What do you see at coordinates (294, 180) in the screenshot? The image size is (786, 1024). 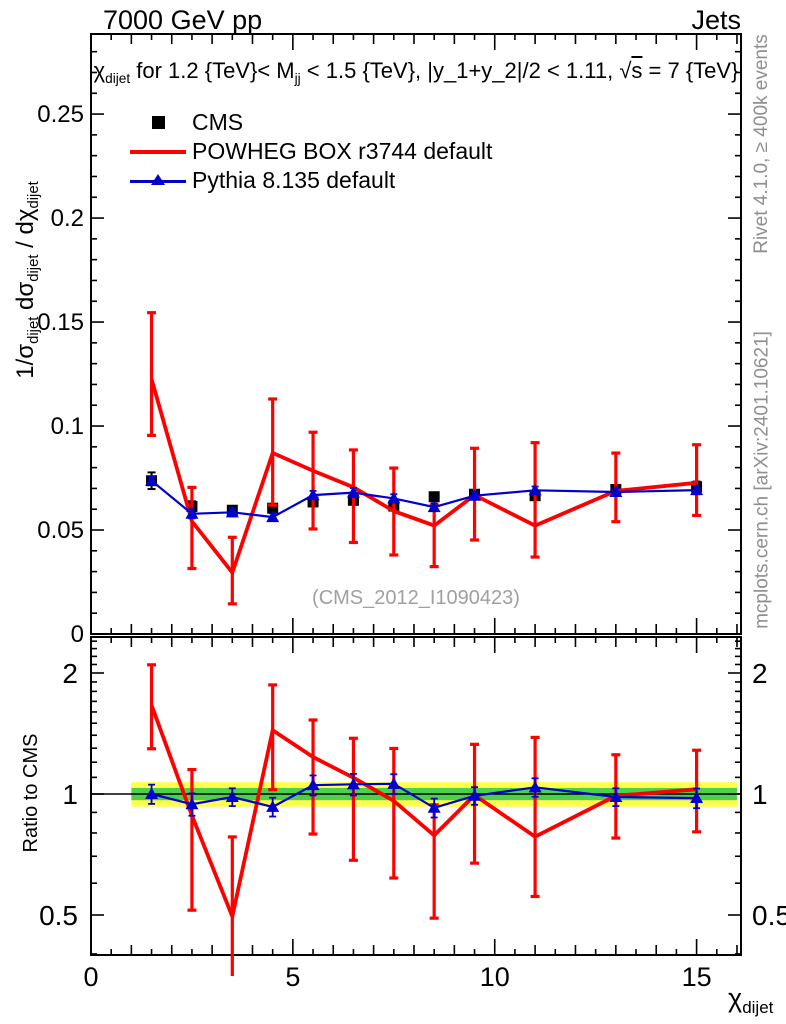 I see `legend-label: Pythia 8.135 default` at bounding box center [294, 180].